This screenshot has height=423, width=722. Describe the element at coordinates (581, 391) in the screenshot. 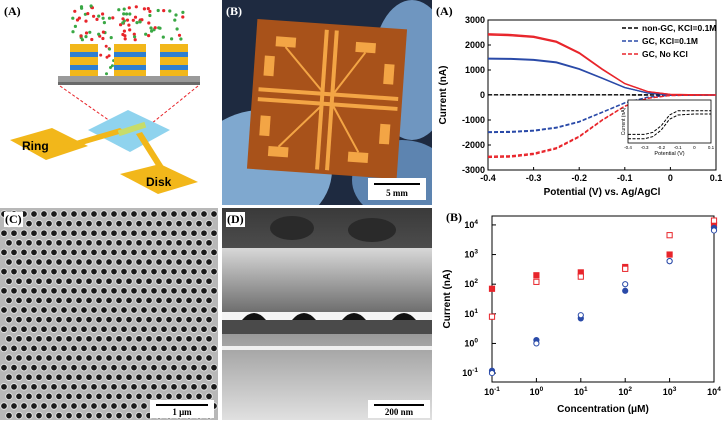

I see `cal-xtick-label: 10¹` at that location.